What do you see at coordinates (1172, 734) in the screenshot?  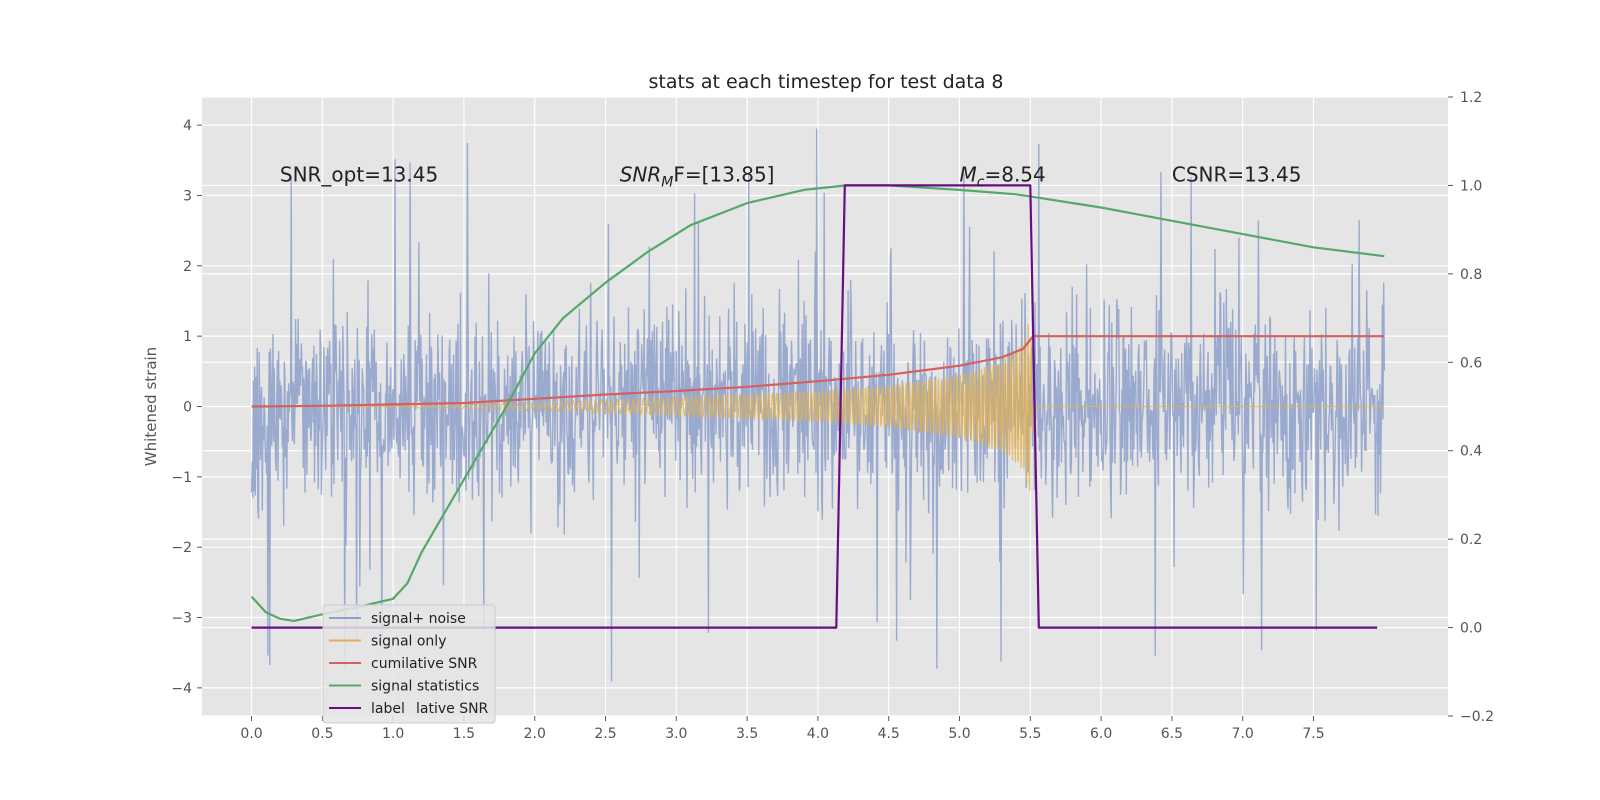 I see `x-tick-label: 6.5` at bounding box center [1172, 734].